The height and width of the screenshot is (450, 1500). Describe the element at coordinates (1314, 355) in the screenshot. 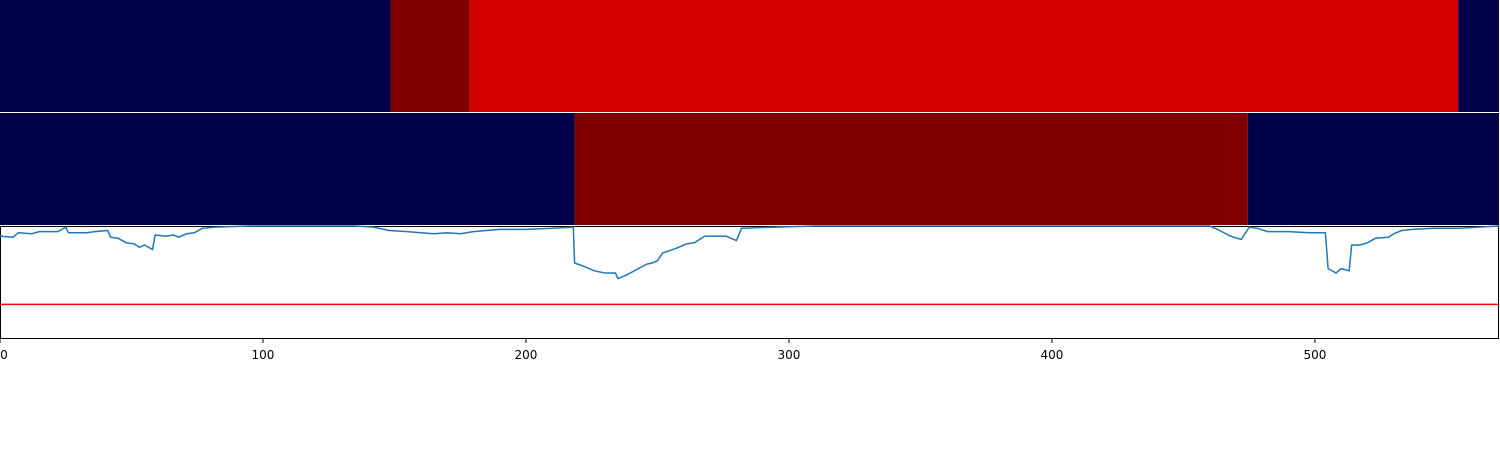

I see `x-tick-label-5: 500` at that location.